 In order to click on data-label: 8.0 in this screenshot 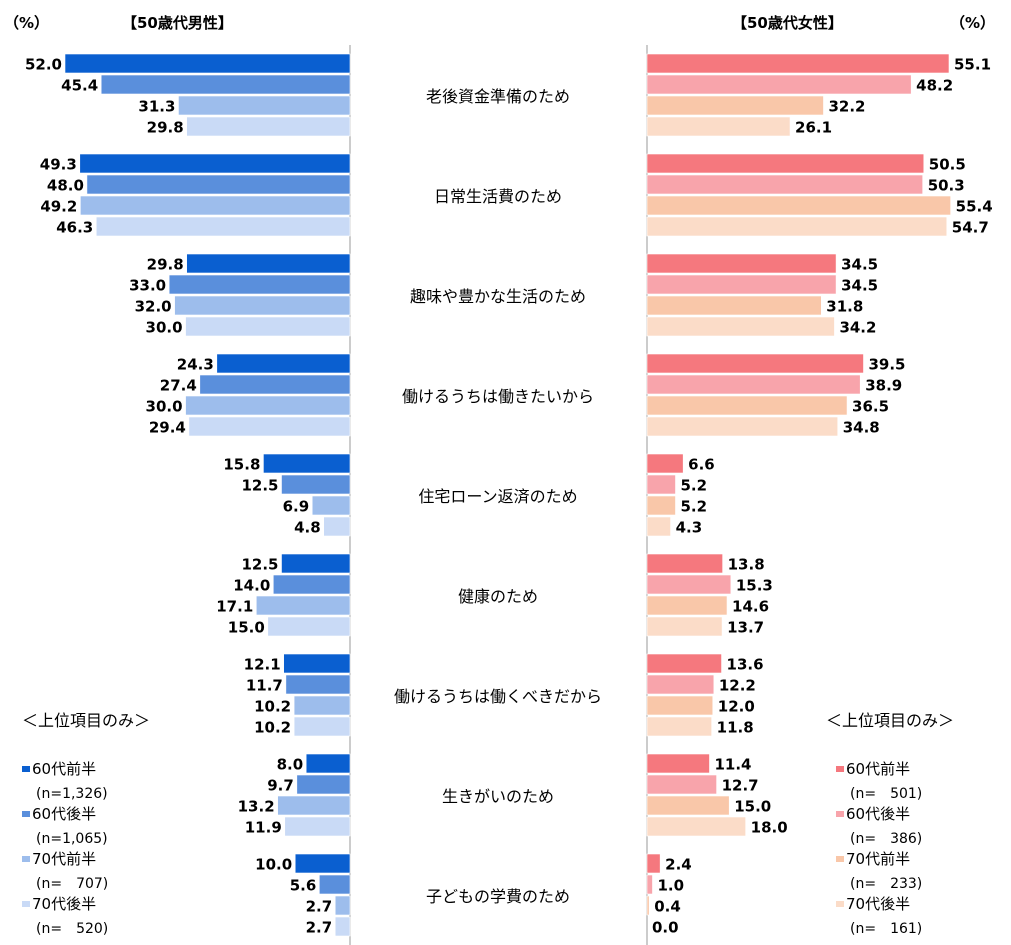, I will do `click(290, 765)`.